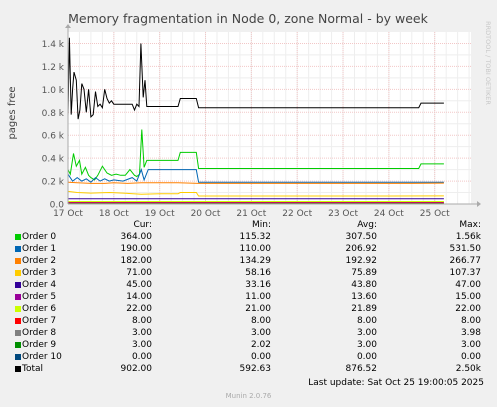 The width and height of the screenshot is (497, 407). Describe the element at coordinates (470, 357) in the screenshot. I see `legend-max: 0.00` at that location.